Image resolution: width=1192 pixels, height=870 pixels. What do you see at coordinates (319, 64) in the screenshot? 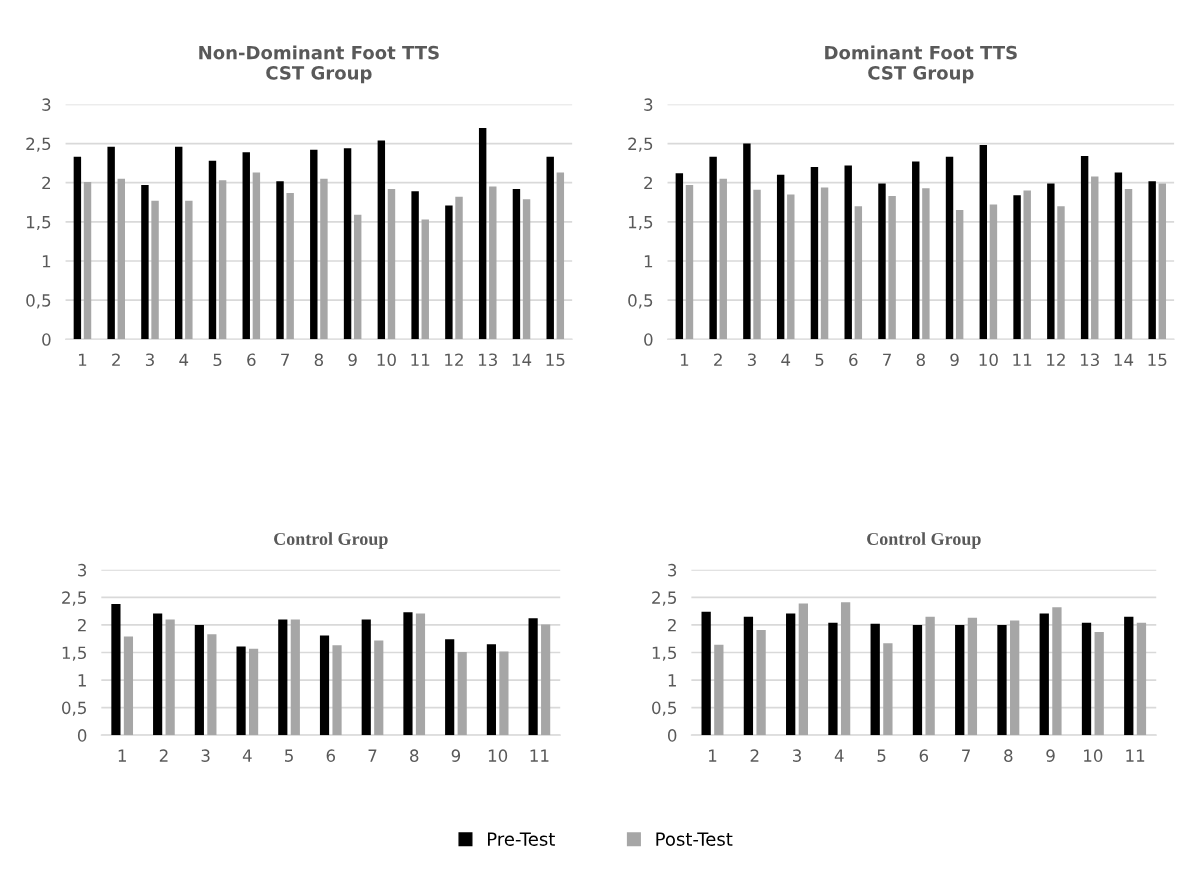
I see `chart-title: Non-Dominant Foot TTS CST Group` at bounding box center [319, 64].